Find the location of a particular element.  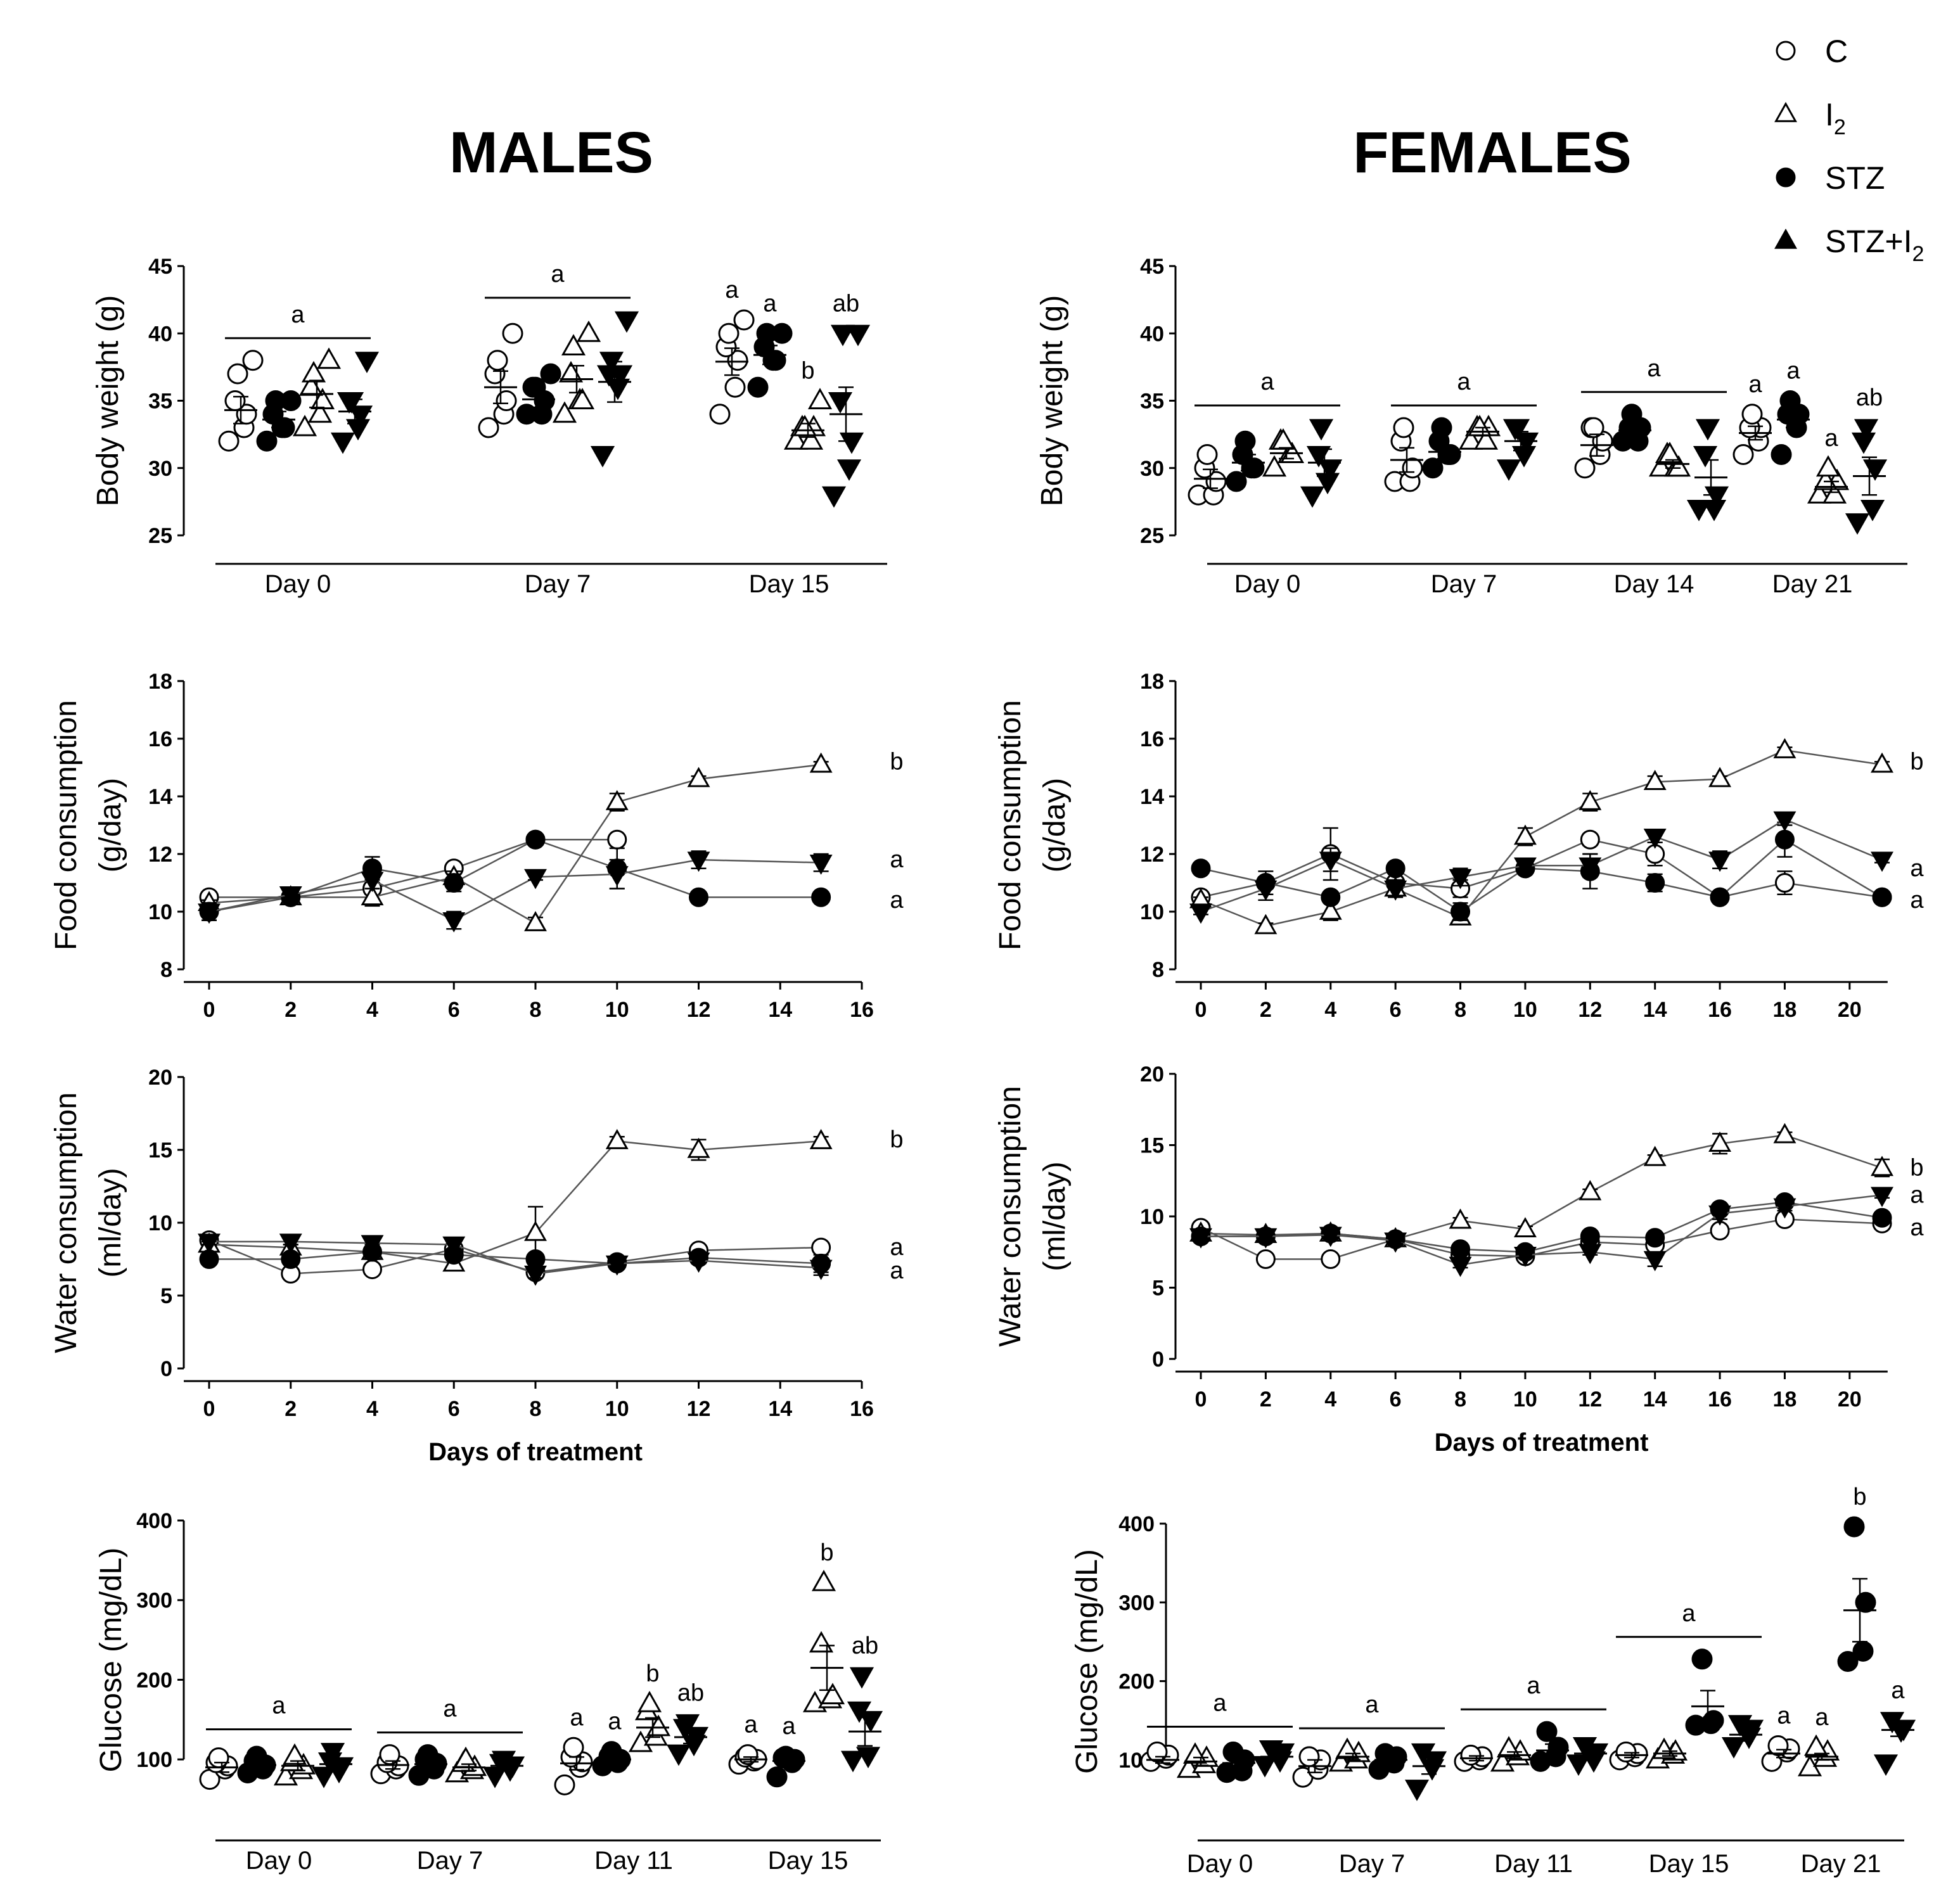

category-label: Day 15 is located at coordinates (809, 1861).